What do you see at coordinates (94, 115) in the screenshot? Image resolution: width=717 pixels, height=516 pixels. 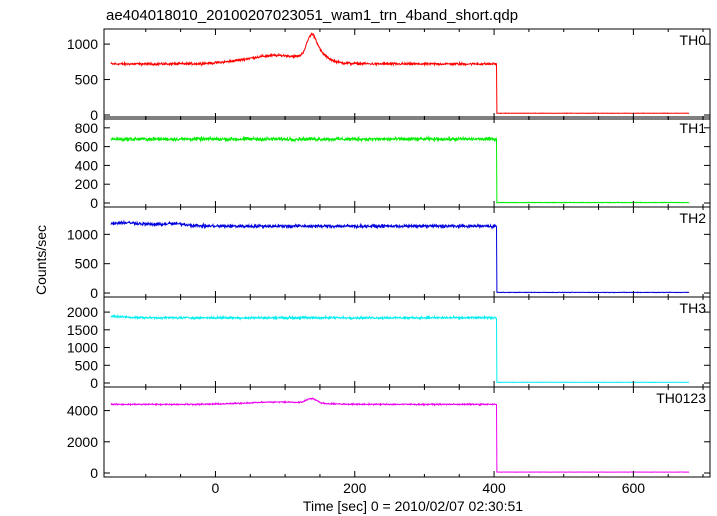 I see `y-tick-label-th0: 0` at bounding box center [94, 115].